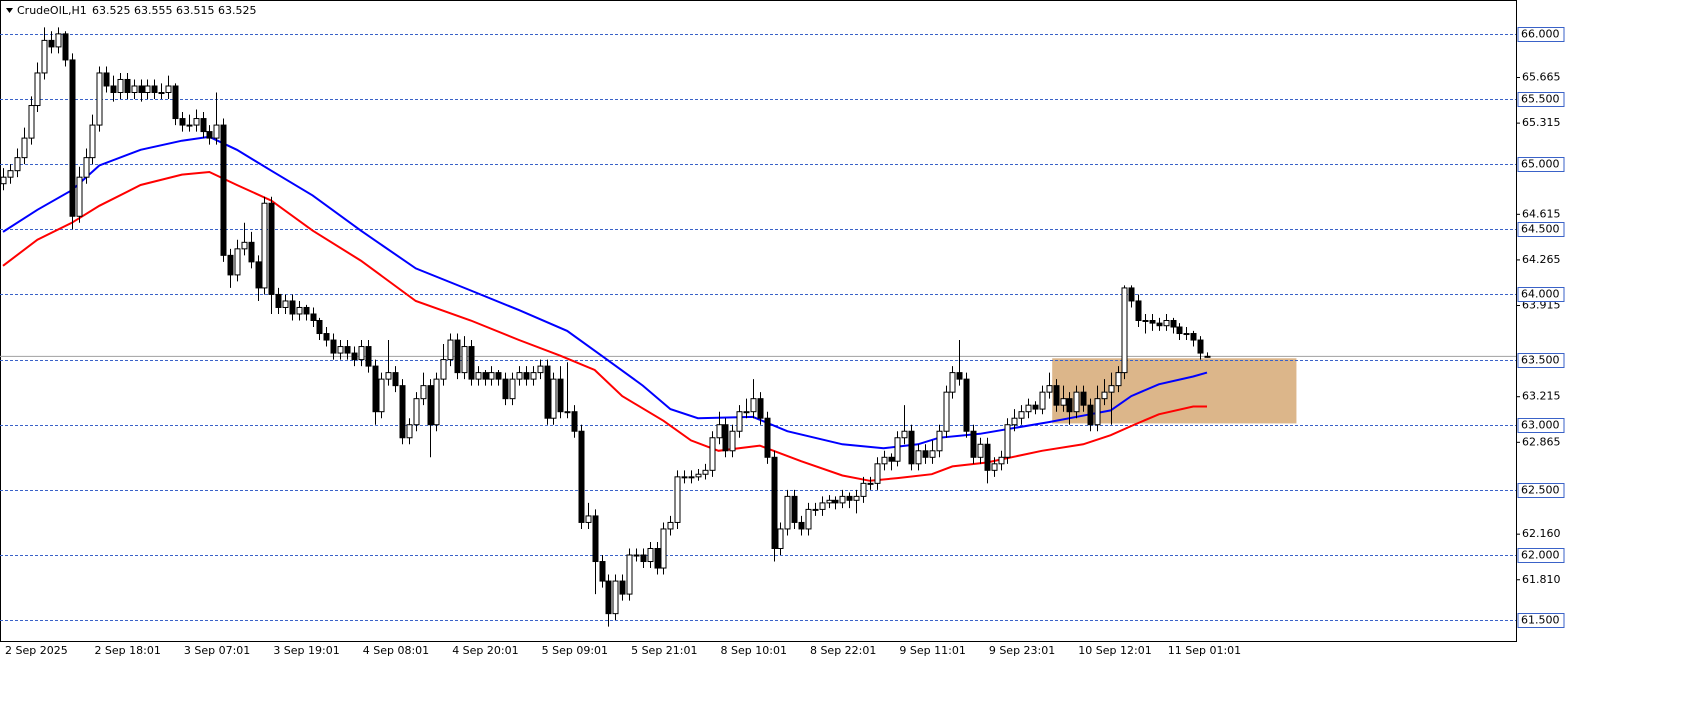  What do you see at coordinates (1541, 533) in the screenshot?
I see `y-tick-label: 62.160` at bounding box center [1541, 533].